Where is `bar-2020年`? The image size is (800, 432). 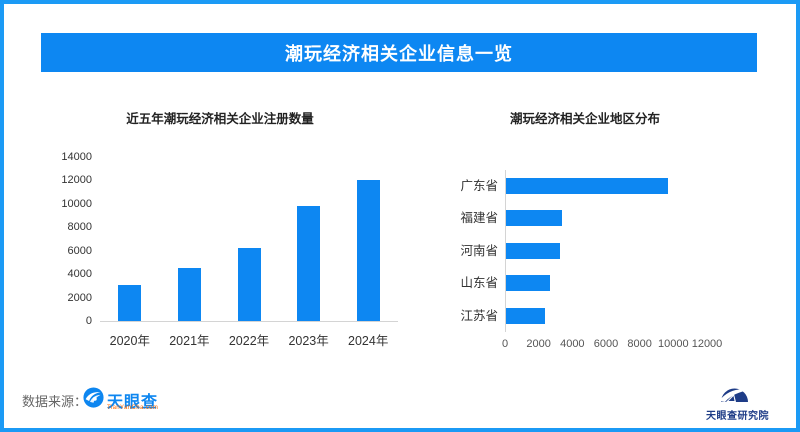 bar-2020年 is located at coordinates (130, 302).